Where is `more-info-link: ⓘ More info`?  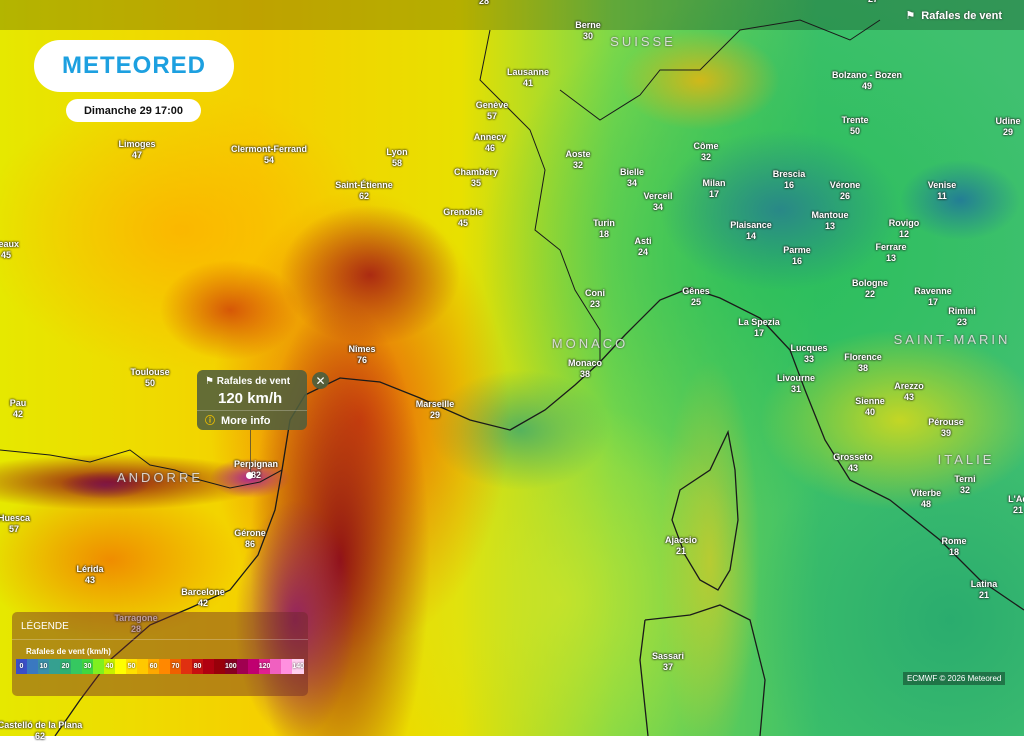 more-info-link: ⓘ More info is located at coordinates (238, 421).